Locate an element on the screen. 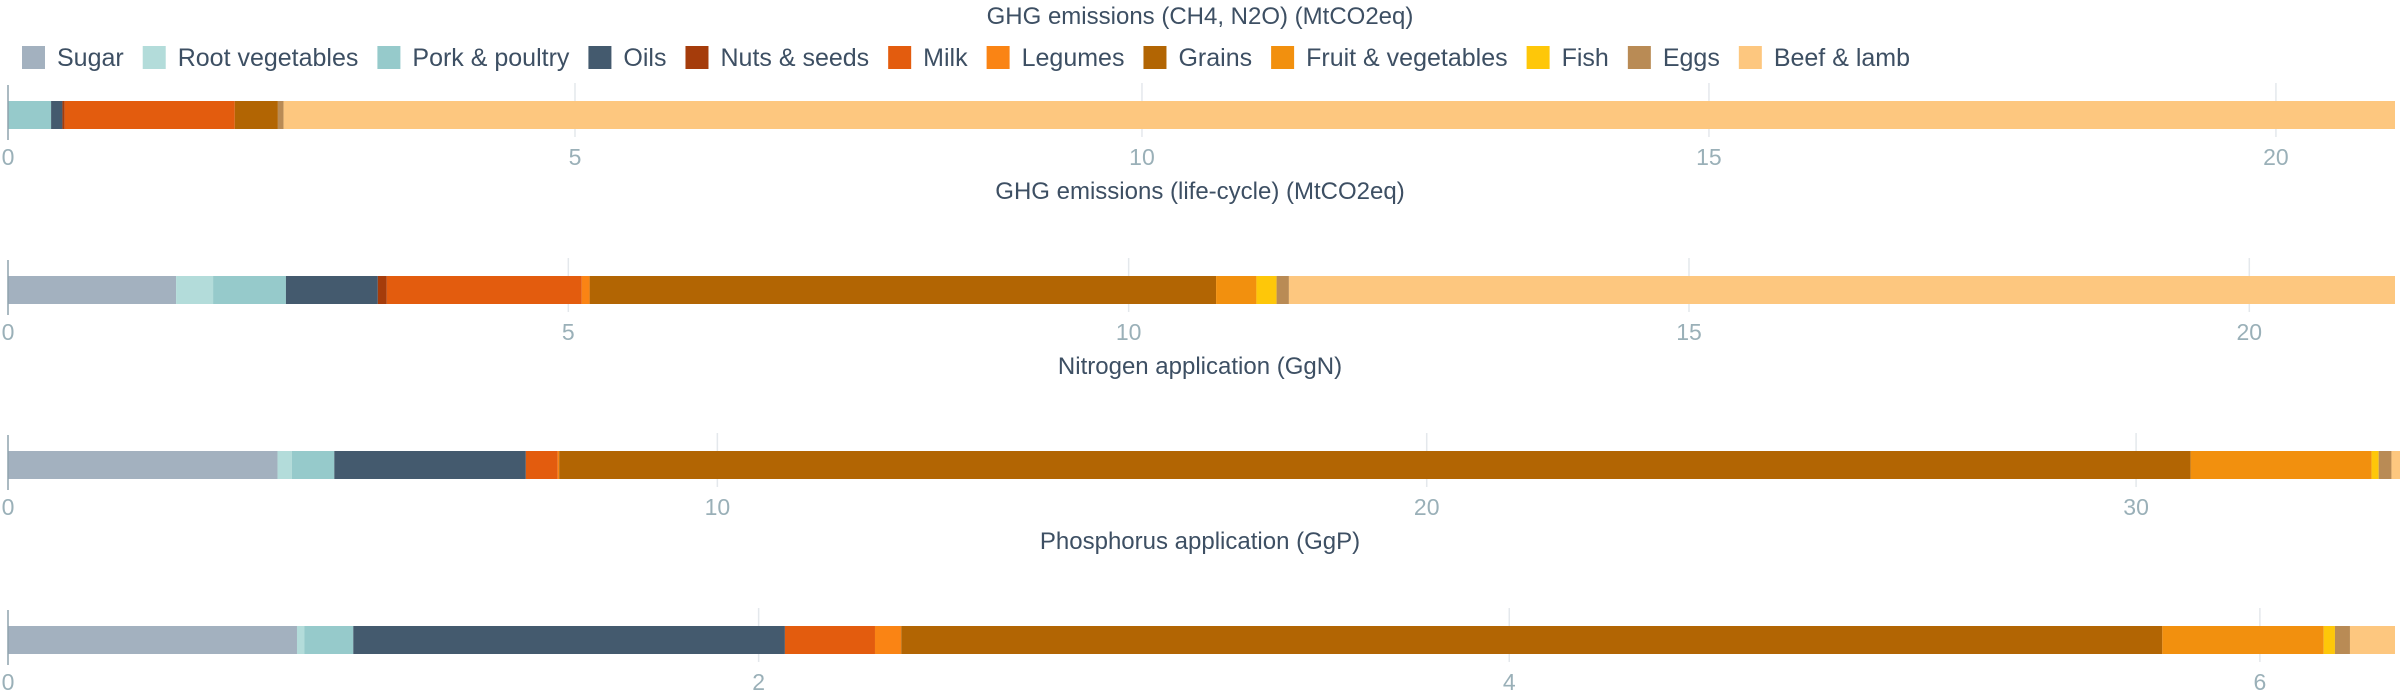 This screenshot has height=700, width=2400. legend-item-oils: Oils is located at coordinates (627, 58).